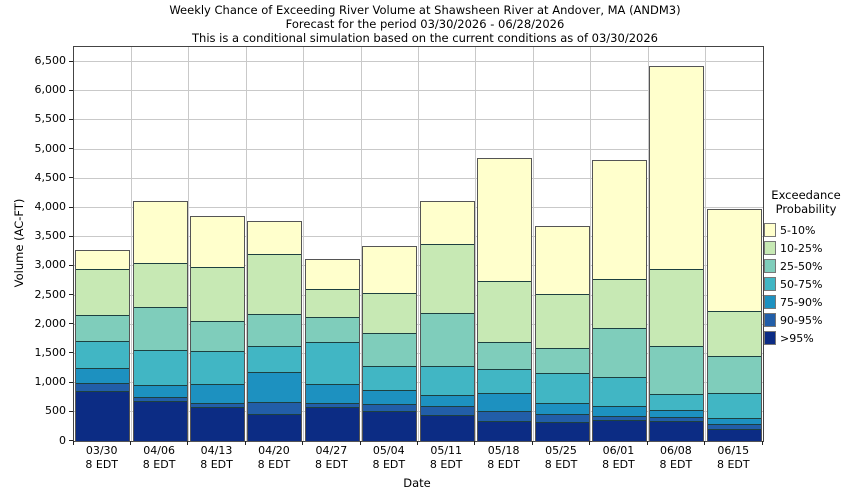 Image resolution: width=850 pixels, height=500 pixels. I want to click on legend-title-line2: Probability, so click(806, 209).